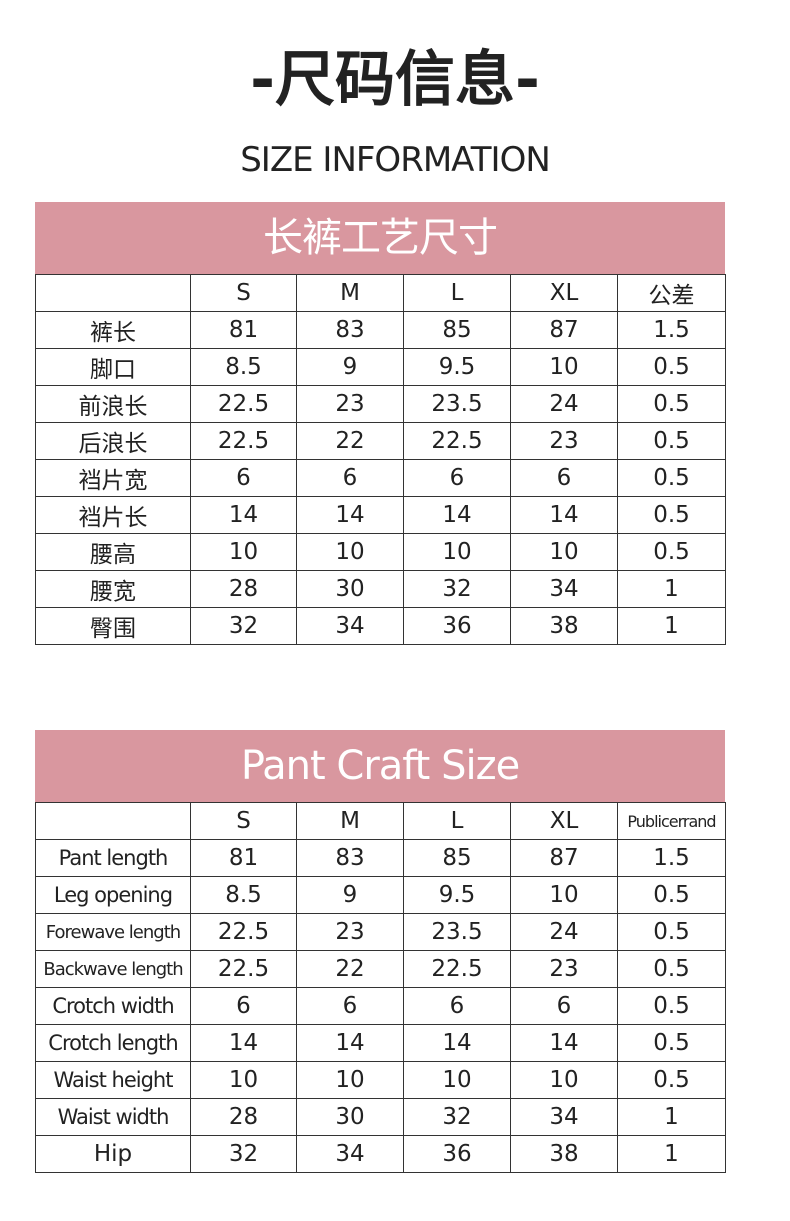 This screenshot has height=1221, width=790. Describe the element at coordinates (380, 330) in the screenshot. I see `table-row: 裤长 81 83 85 87 1.5` at that location.